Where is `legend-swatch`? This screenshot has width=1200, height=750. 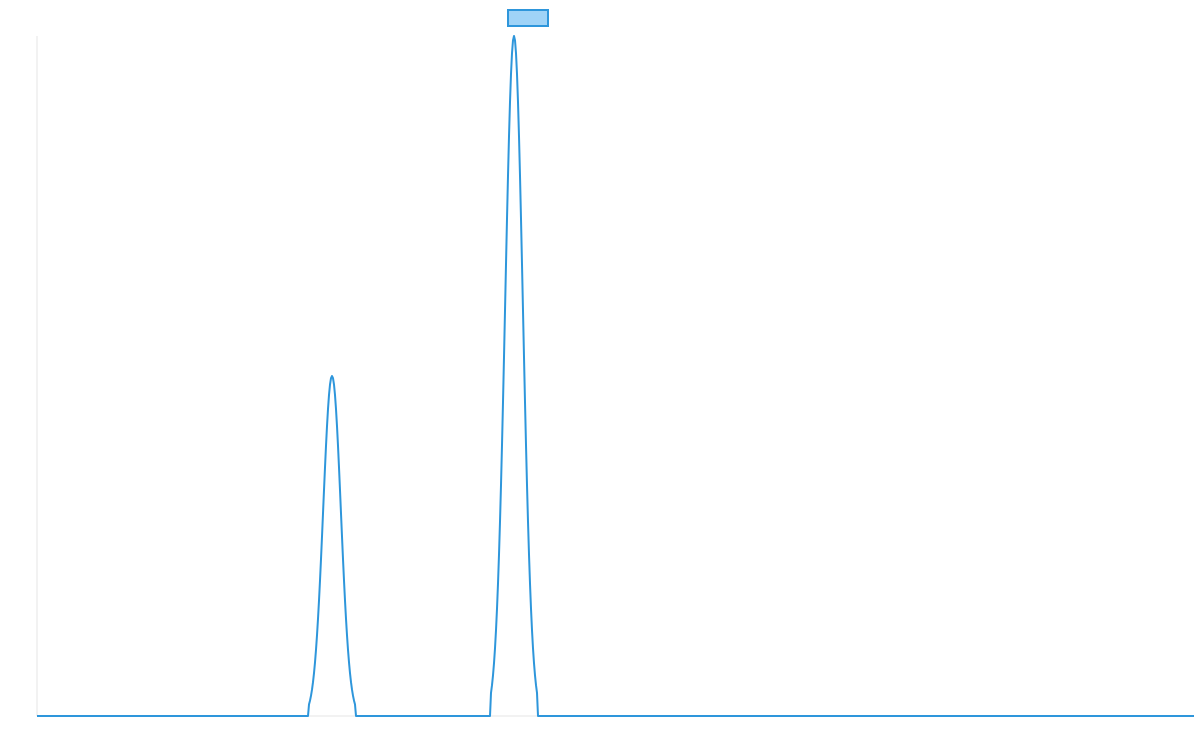
legend-swatch is located at coordinates (528, 18).